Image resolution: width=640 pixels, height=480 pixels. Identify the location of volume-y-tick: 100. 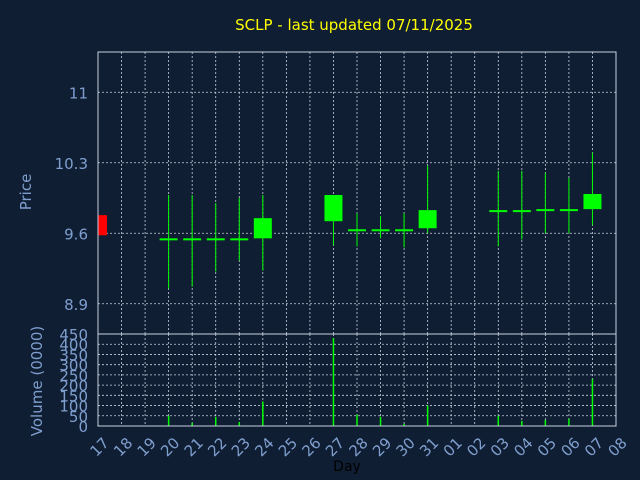
(73, 407).